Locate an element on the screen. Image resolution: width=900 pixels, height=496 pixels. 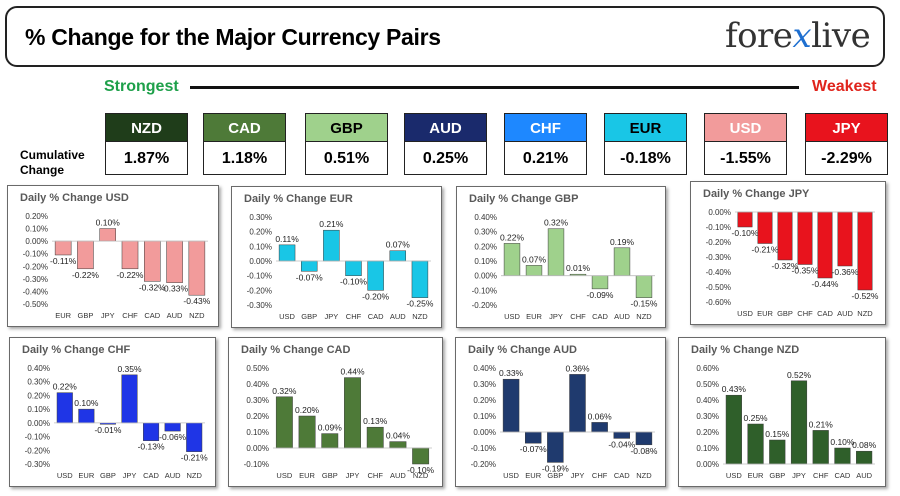
chart-title: Daily % Change CAD is located at coordinates (296, 350).